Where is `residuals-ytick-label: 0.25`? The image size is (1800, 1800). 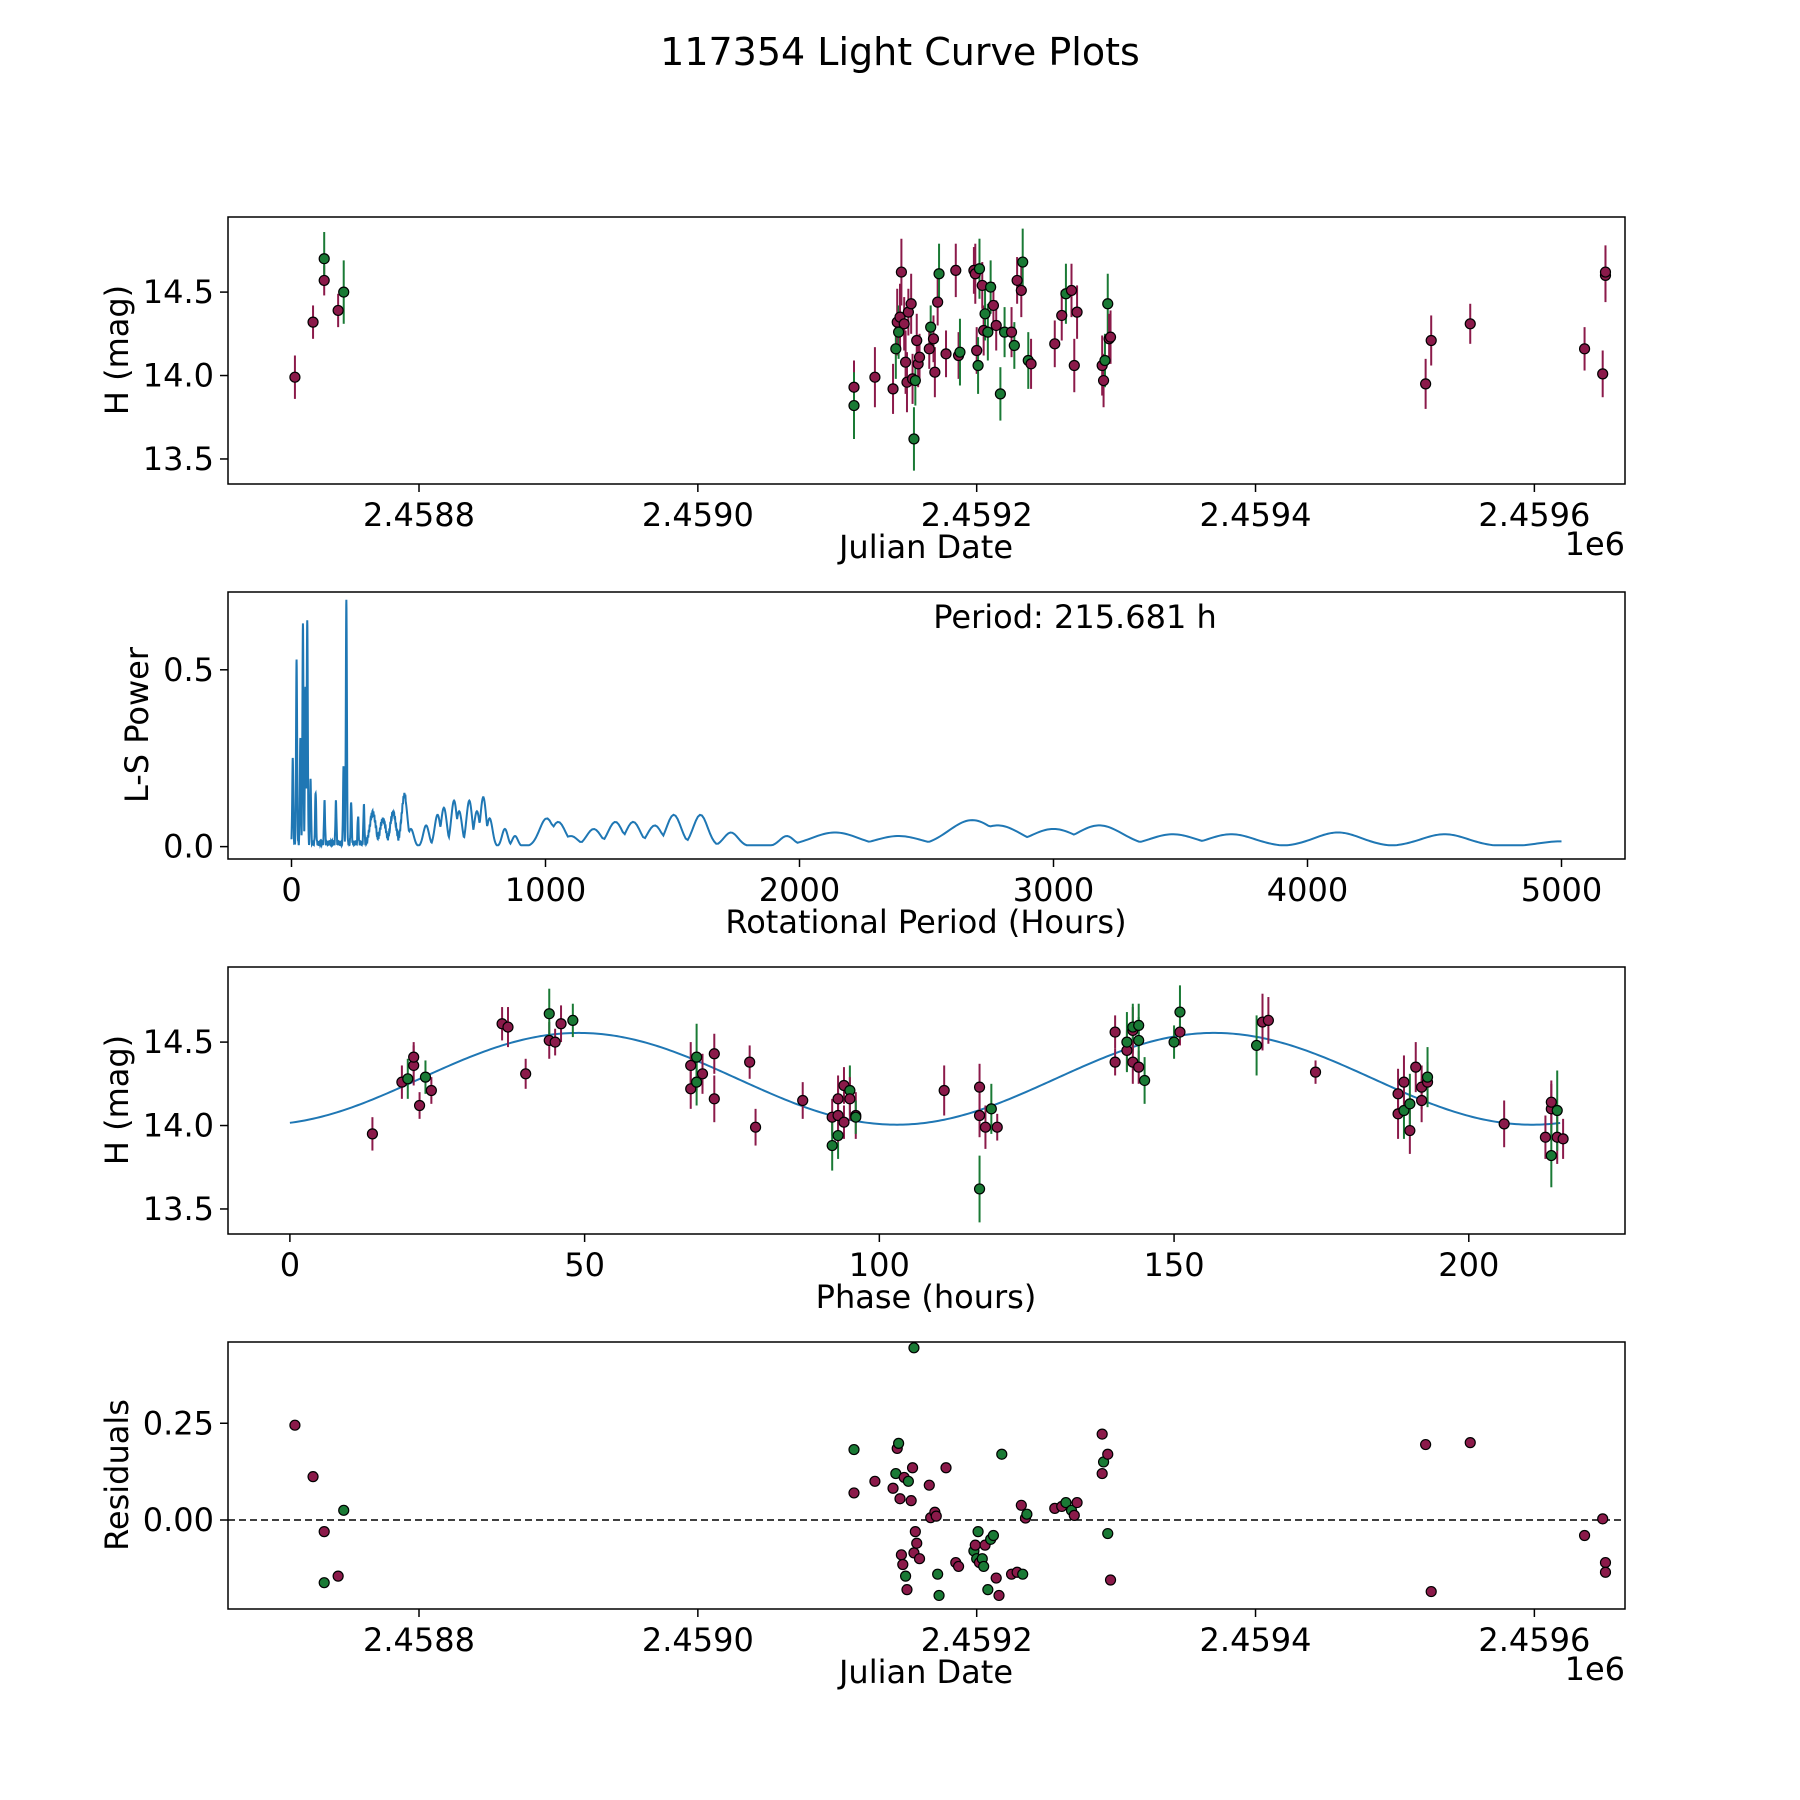
residuals-ytick-label: 0.25 is located at coordinates (178, 1423).